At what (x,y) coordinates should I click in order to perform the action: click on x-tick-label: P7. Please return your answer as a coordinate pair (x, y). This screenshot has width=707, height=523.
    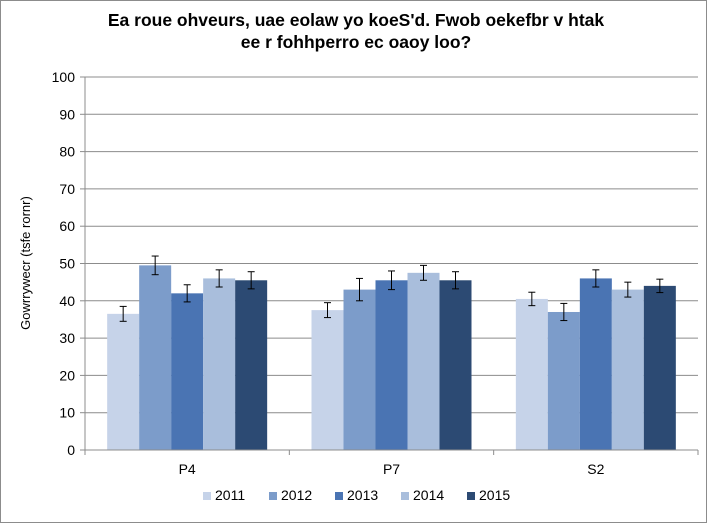
    Looking at the image, I should click on (391, 469).